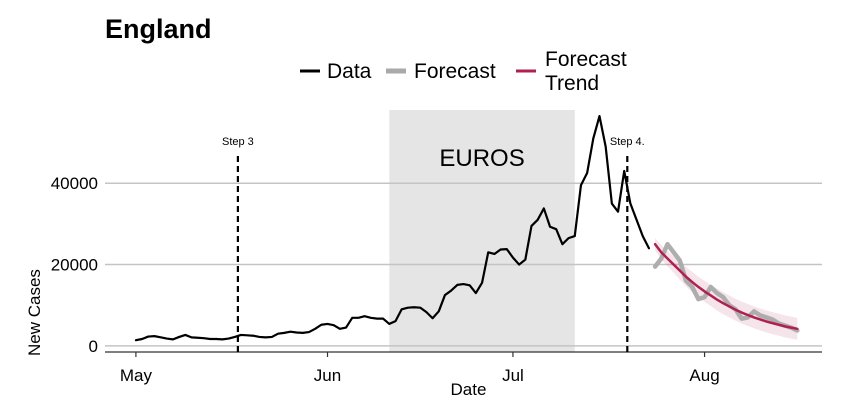 This screenshot has width=851, height=414. What do you see at coordinates (74, 183) in the screenshot?
I see `y-tick-label: 40000` at bounding box center [74, 183].